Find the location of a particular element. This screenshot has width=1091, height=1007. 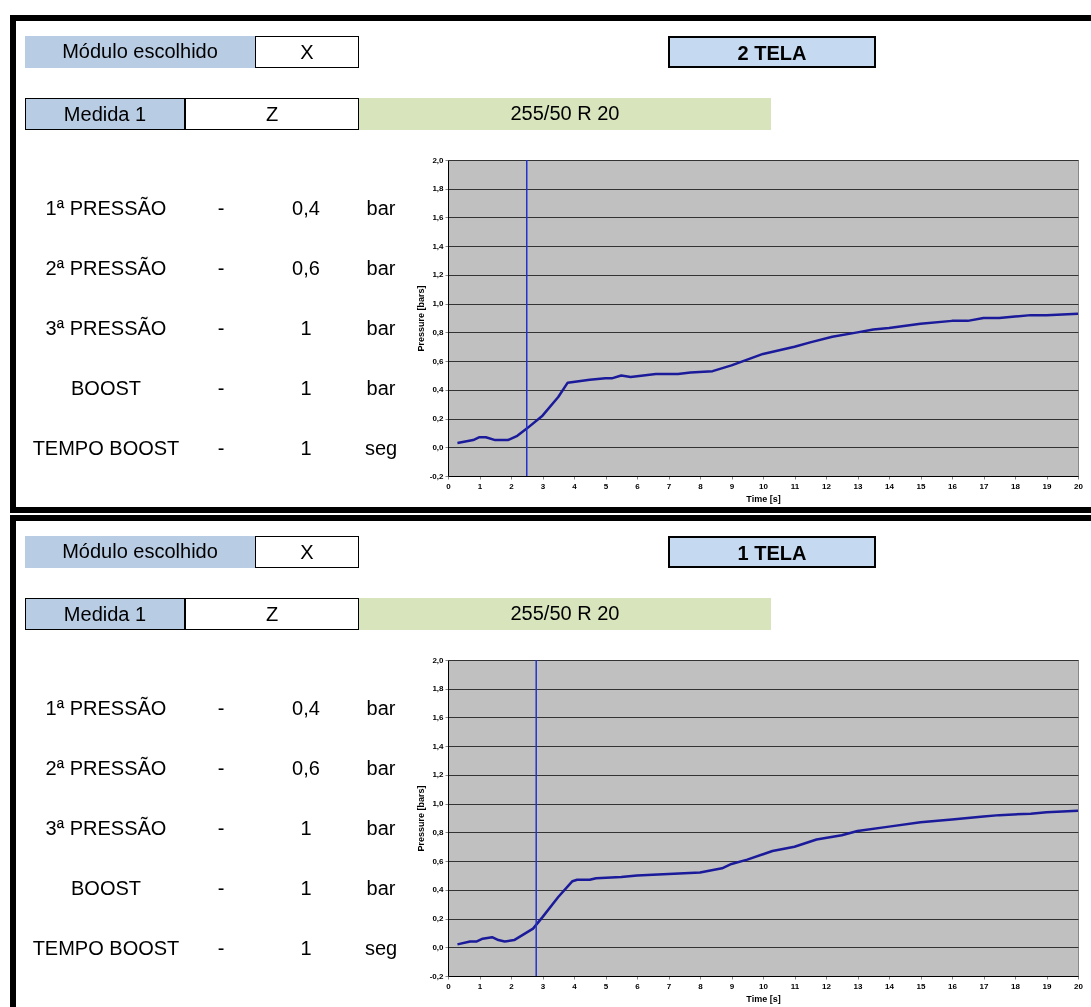

text: 0,4 is located at coordinates (306, 208).